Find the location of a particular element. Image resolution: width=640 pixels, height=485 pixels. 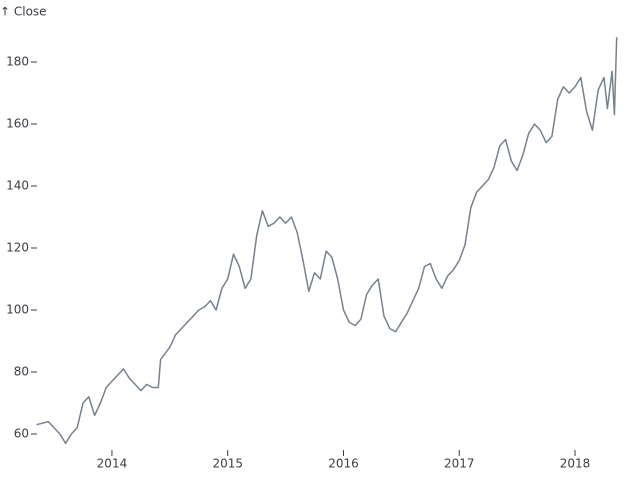

y-tick-label: 80 is located at coordinates (21, 372).